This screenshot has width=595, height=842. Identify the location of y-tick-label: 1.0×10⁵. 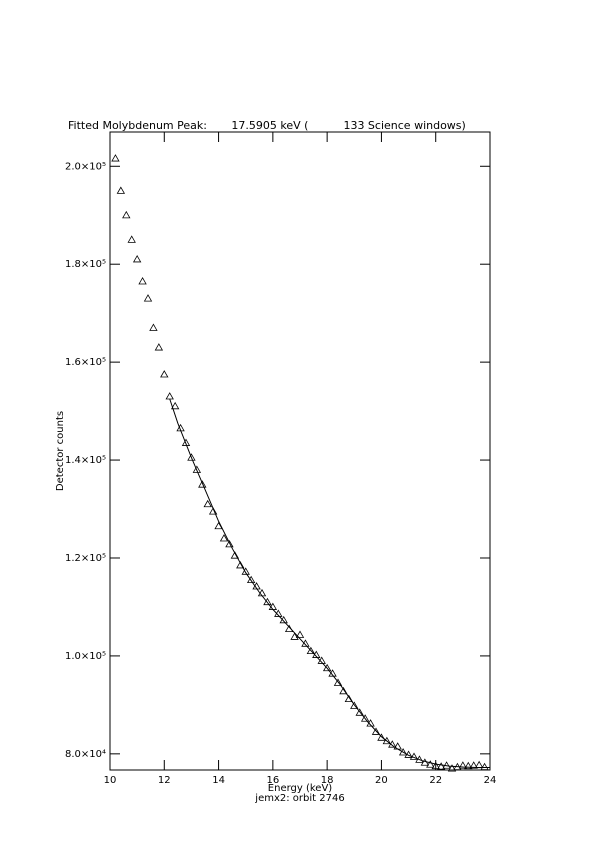
(85, 656).